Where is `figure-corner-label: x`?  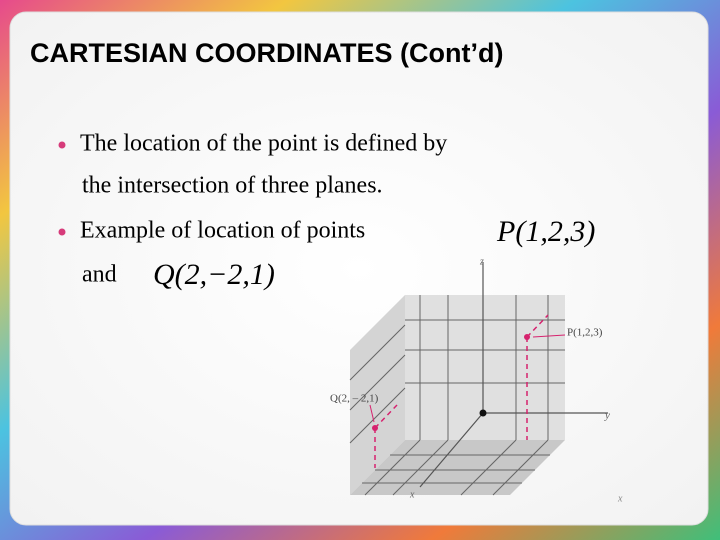
figure-corner-label: x is located at coordinates (620, 498).